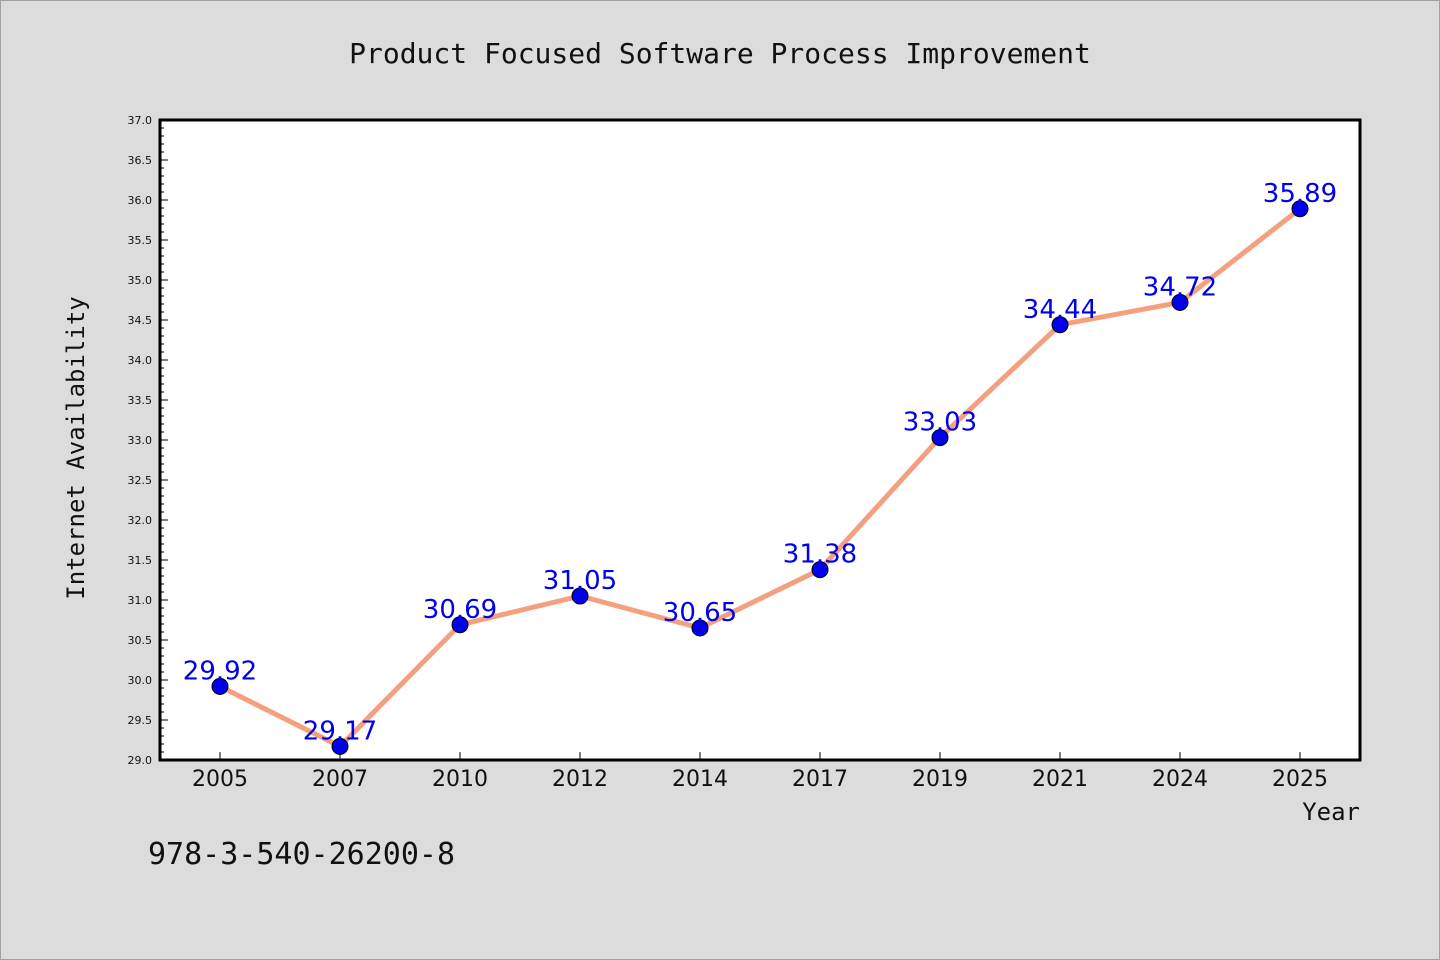 The width and height of the screenshot is (1440, 960). What do you see at coordinates (140, 520) in the screenshot?
I see `y-tick-label: 32.0` at bounding box center [140, 520].